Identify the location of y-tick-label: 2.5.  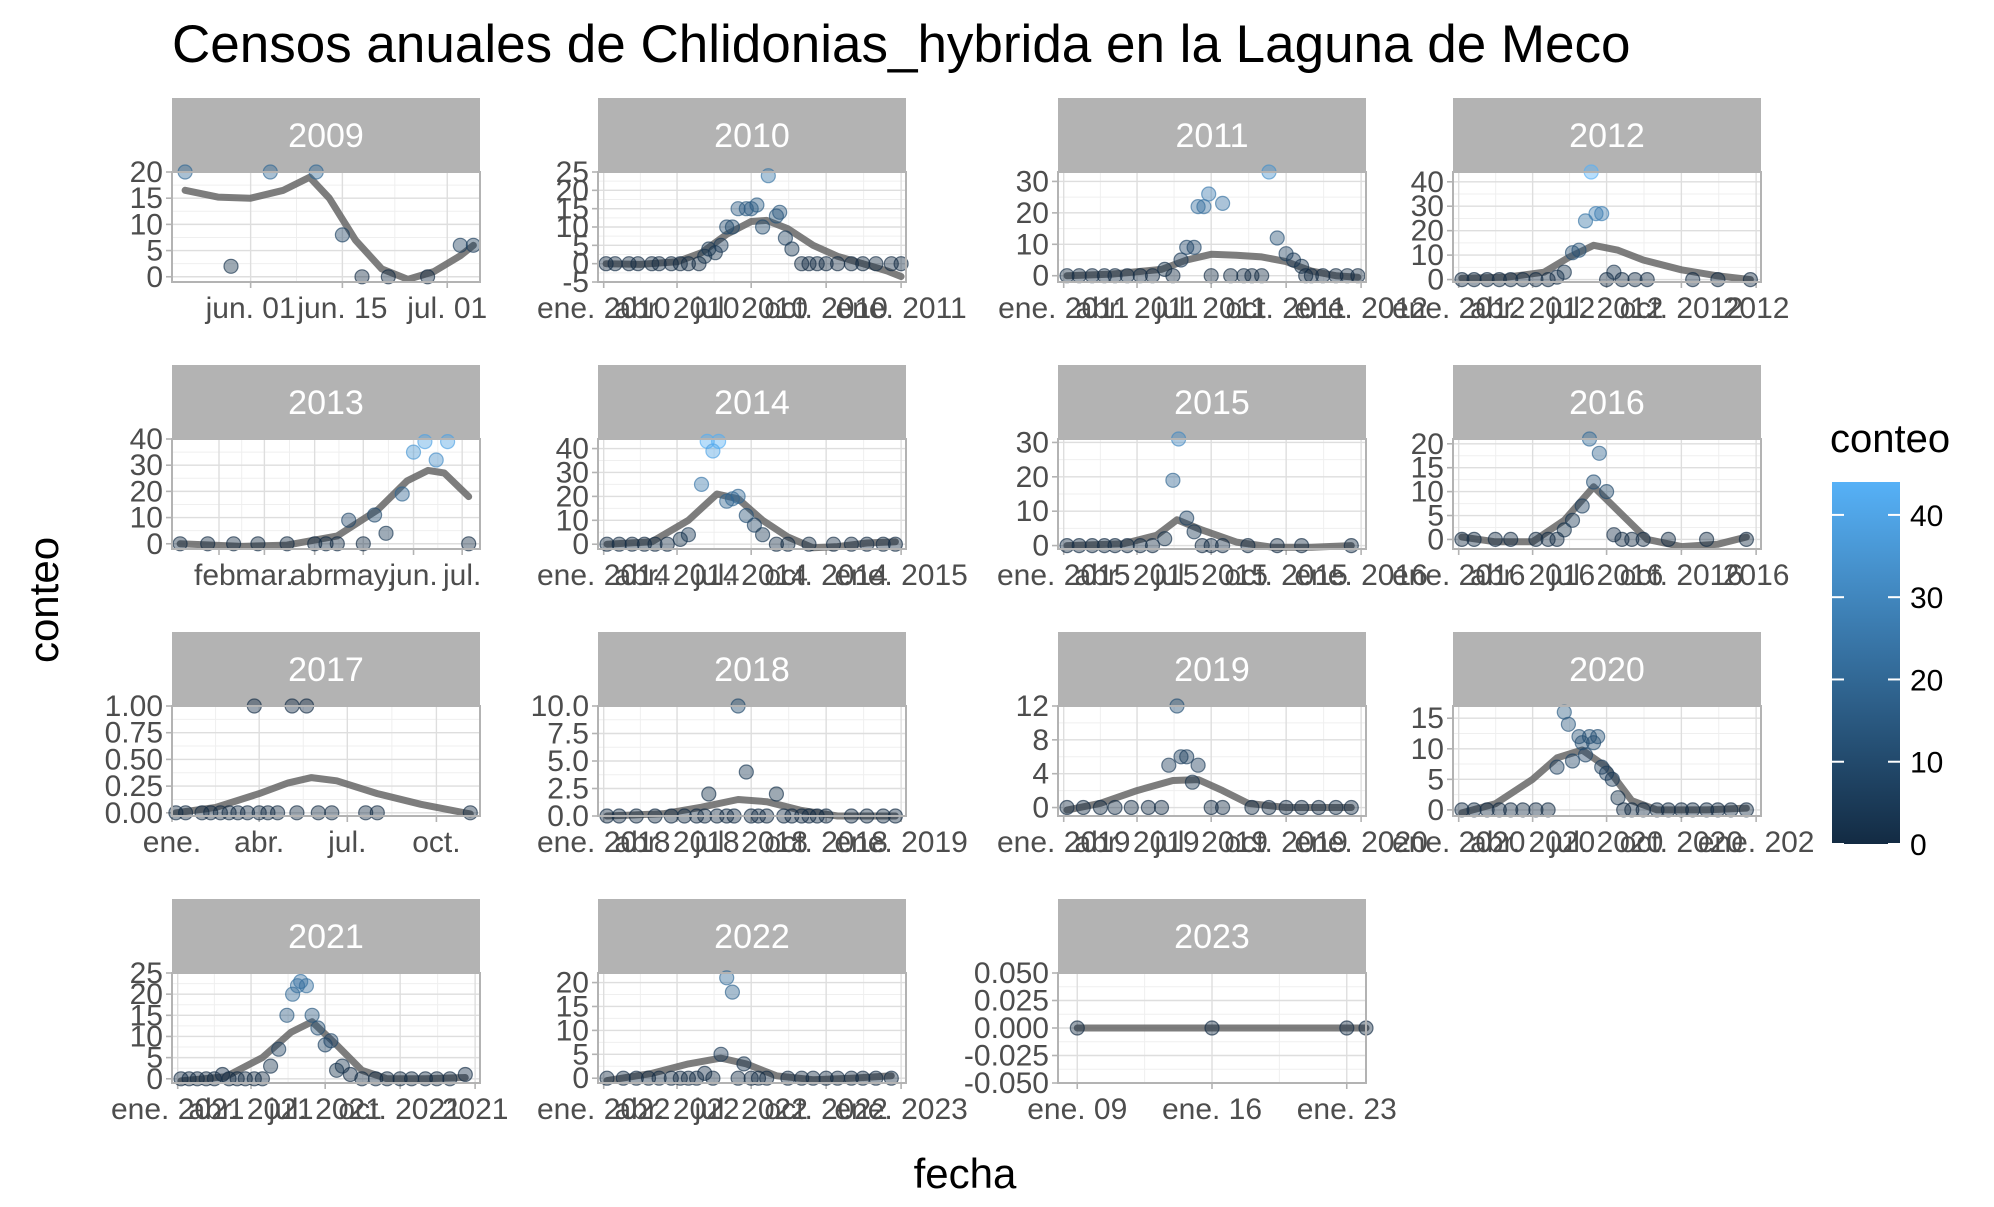
(568, 789).